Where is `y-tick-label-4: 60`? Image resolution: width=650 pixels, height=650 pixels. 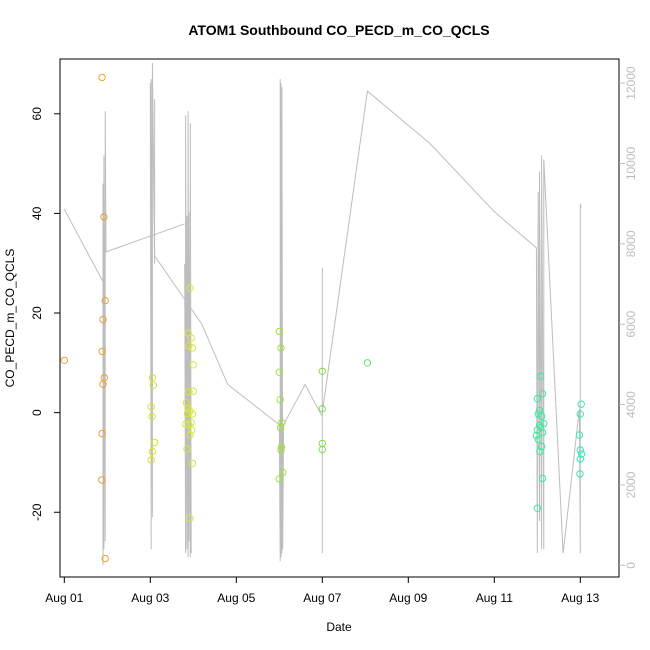
y-tick-label-4: 60 is located at coordinates (37, 114).